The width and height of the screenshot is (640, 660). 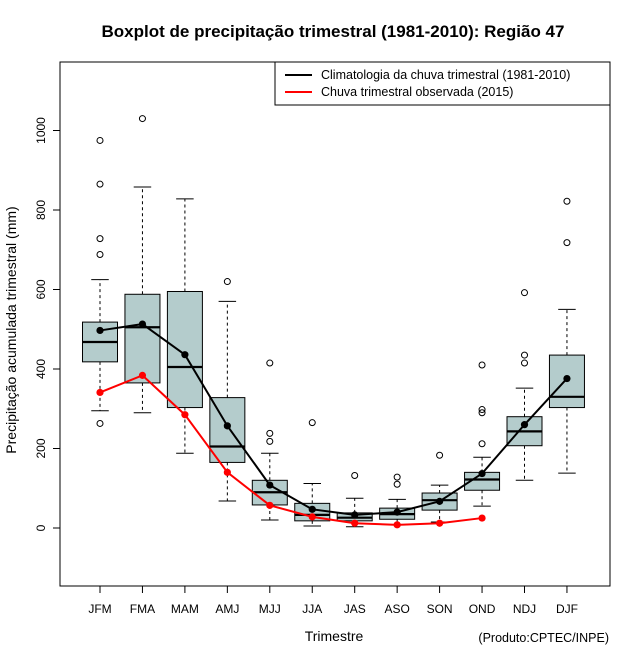 I want to click on x-tick-label: FMA, so click(x=142, y=609).